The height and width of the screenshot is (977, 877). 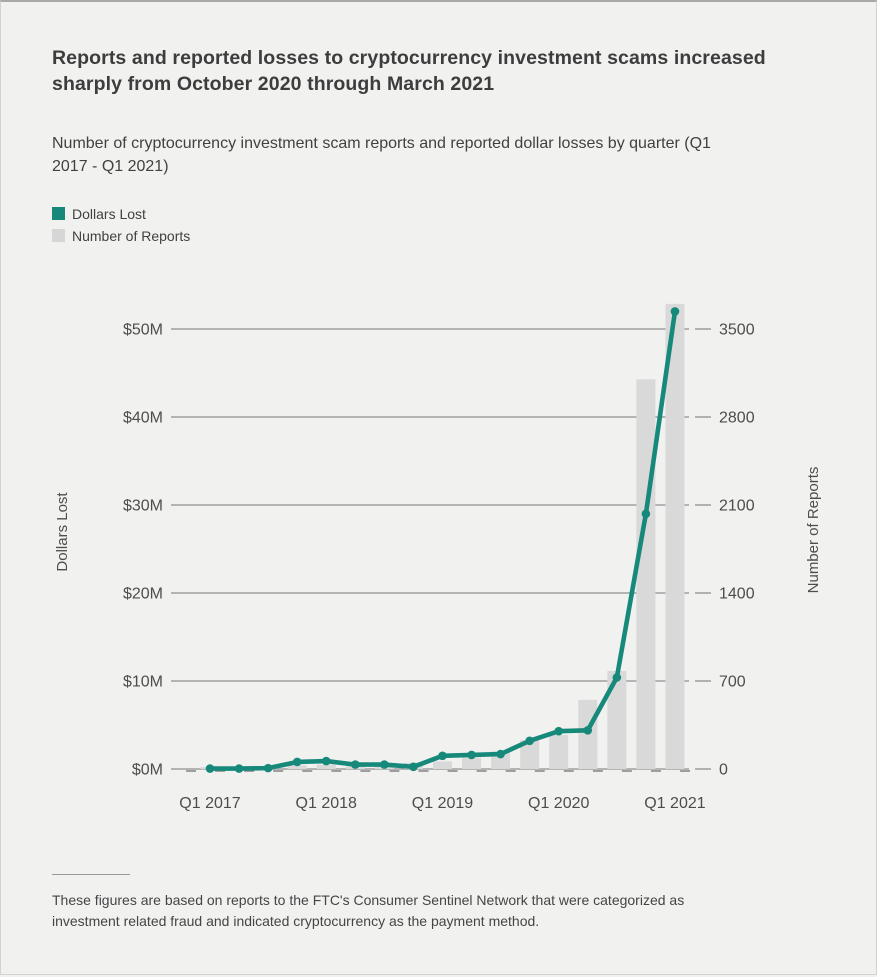 What do you see at coordinates (737, 330) in the screenshot?
I see `right-axis-tick-label: 3500` at bounding box center [737, 330].